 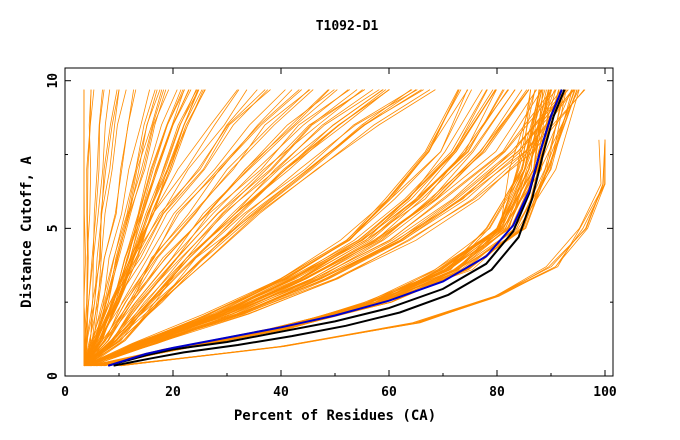 I want to click on y-tick-label-0: 0, so click(x=53, y=376).